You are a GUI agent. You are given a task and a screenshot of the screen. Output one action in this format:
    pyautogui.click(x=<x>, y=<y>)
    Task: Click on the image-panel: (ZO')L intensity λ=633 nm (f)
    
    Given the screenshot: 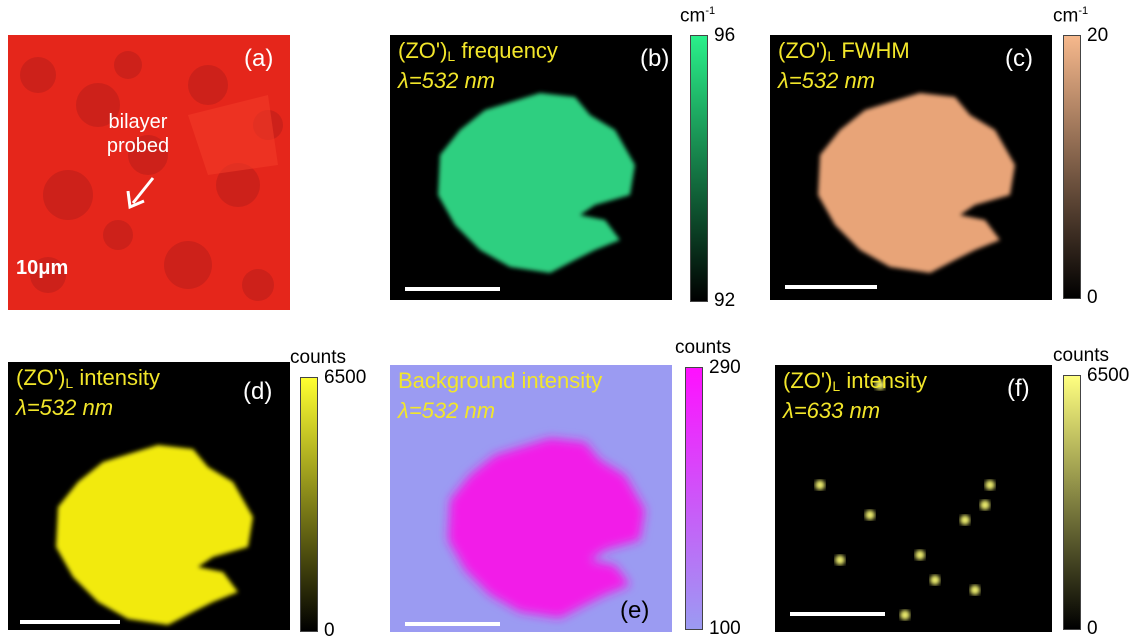 What is the action you would take?
    pyautogui.click(x=913, y=498)
    